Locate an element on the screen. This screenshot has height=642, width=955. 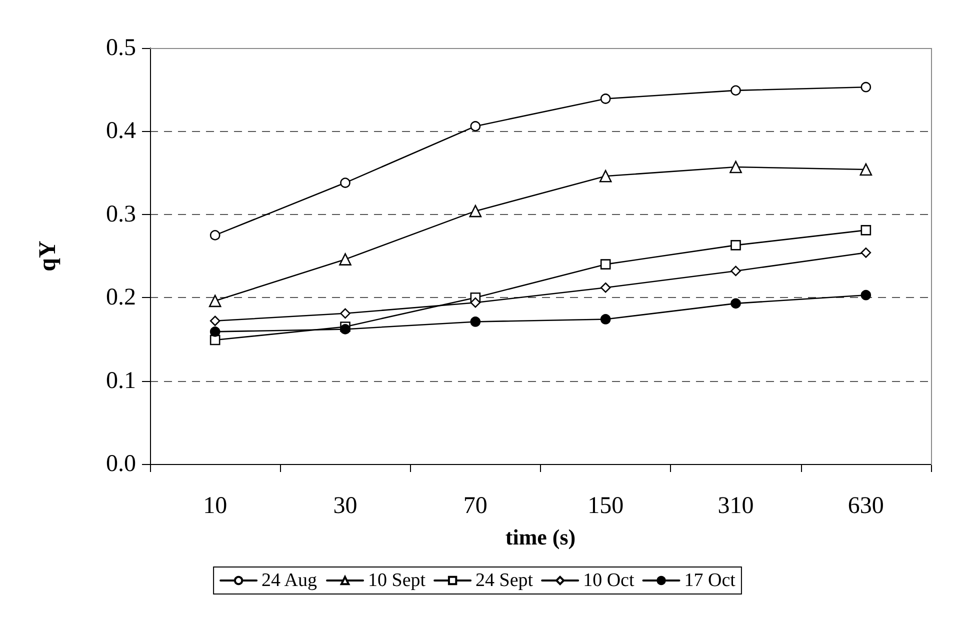
legend-label: 10 Sept is located at coordinates (397, 580).